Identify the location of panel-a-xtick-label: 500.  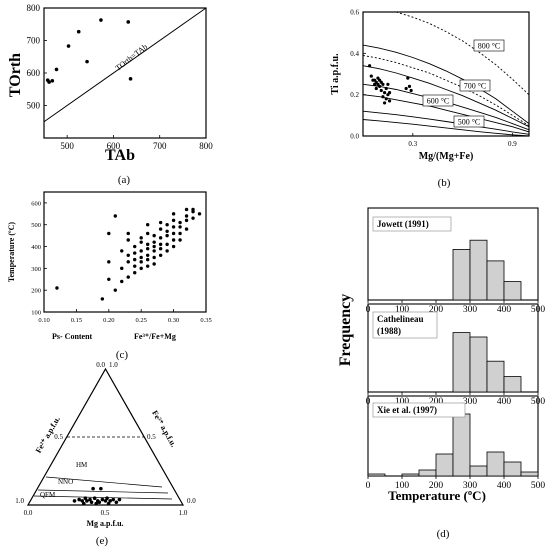
(67, 146).